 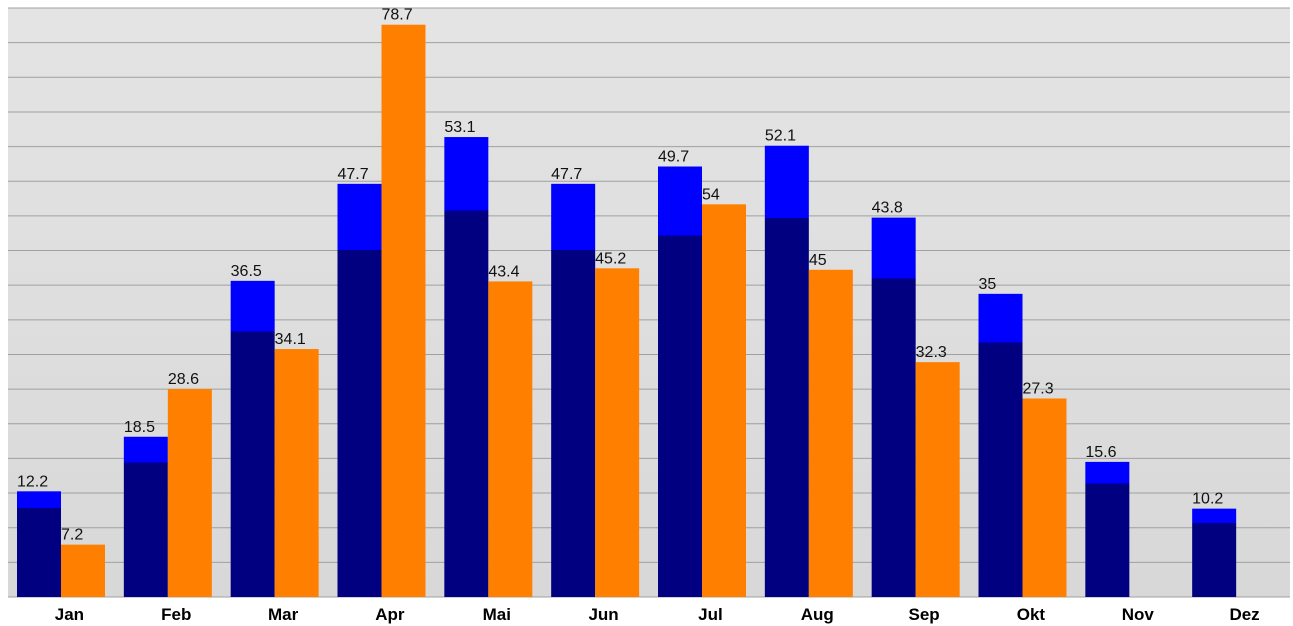 What do you see at coordinates (931, 352) in the screenshot?
I see `value-label: 32.3` at bounding box center [931, 352].